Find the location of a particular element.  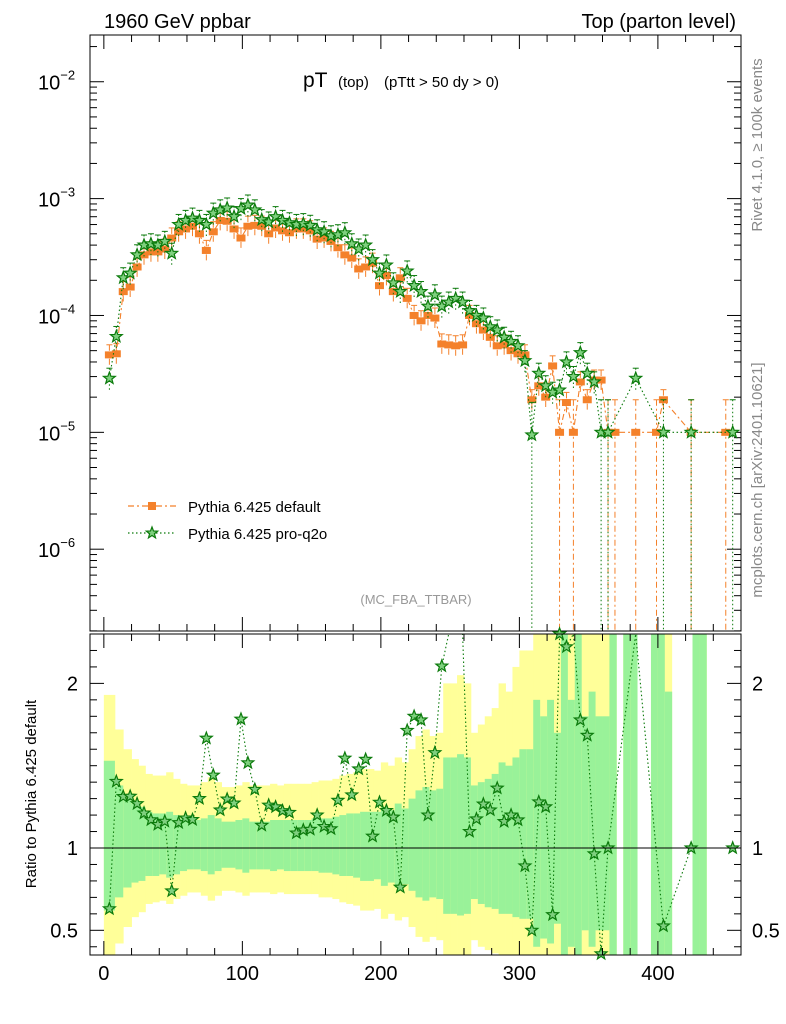

legend-marker-square is located at coordinates (152, 506).